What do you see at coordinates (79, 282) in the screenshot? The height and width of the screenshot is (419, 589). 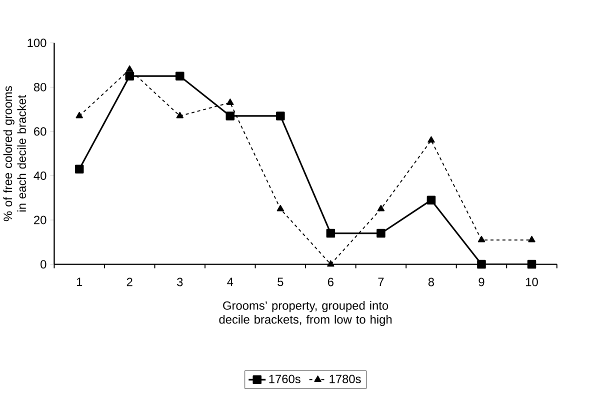 I see `x-tick-label: 1` at bounding box center [79, 282].